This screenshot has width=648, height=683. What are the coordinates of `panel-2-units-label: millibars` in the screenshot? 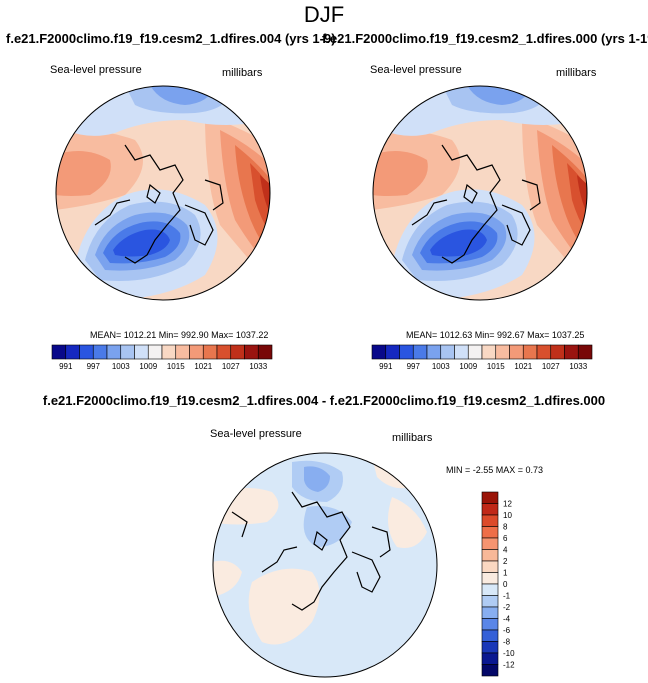 It's located at (576, 73).